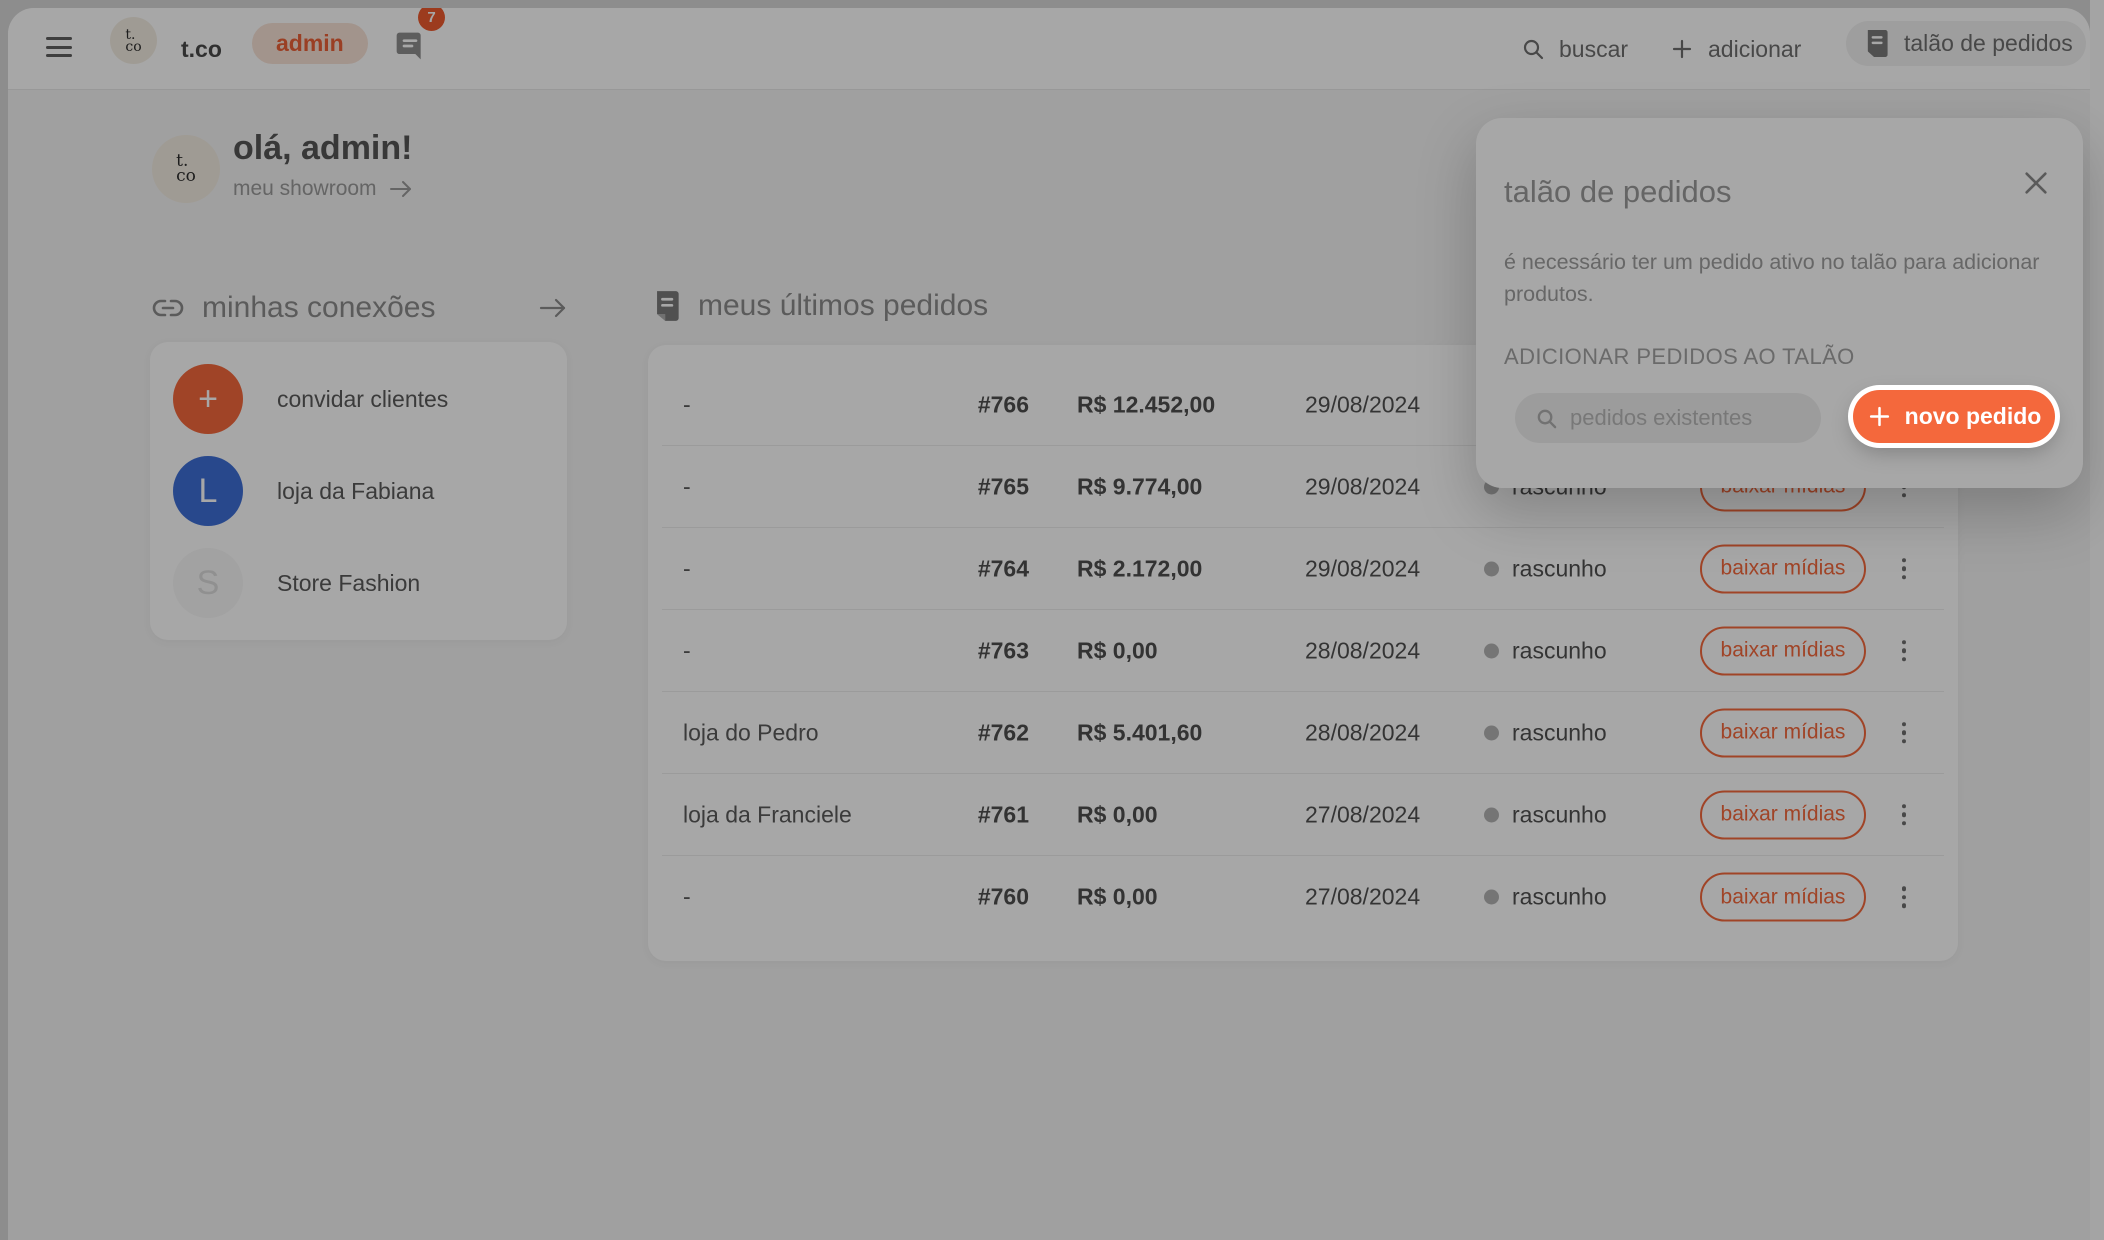  What do you see at coordinates (208, 583) in the screenshot?
I see `connection-avatar: S` at bounding box center [208, 583].